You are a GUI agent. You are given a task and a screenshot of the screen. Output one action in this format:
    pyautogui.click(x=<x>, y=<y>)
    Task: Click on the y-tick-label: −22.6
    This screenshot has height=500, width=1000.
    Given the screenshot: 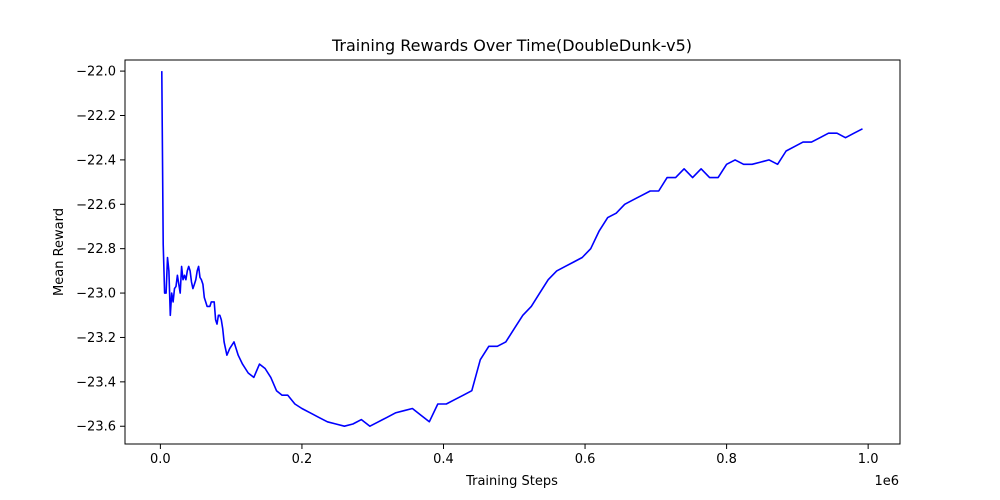 What is the action you would take?
    pyautogui.click(x=96, y=205)
    